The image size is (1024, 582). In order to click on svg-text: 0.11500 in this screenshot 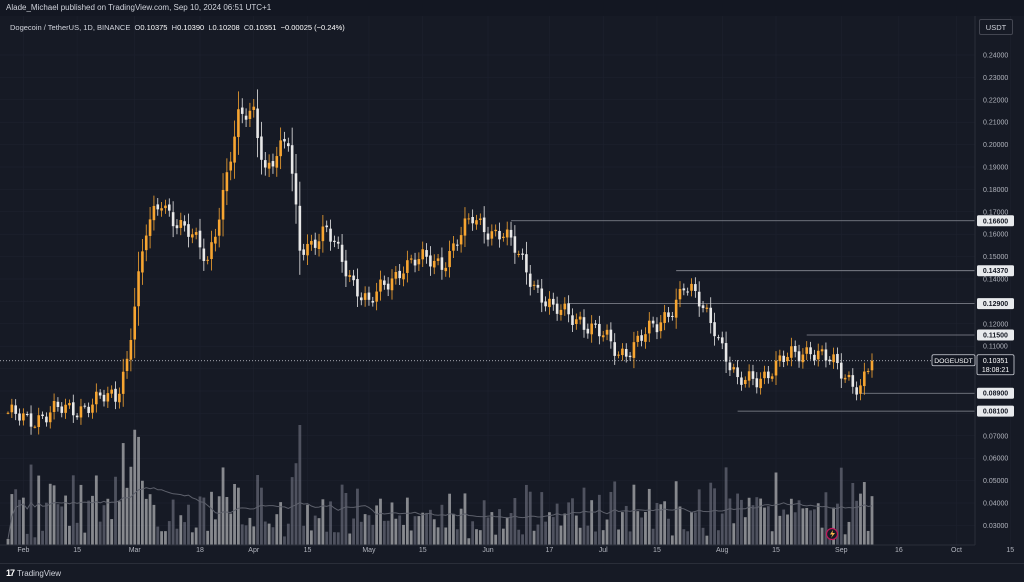, I will do `click(995, 336)`.